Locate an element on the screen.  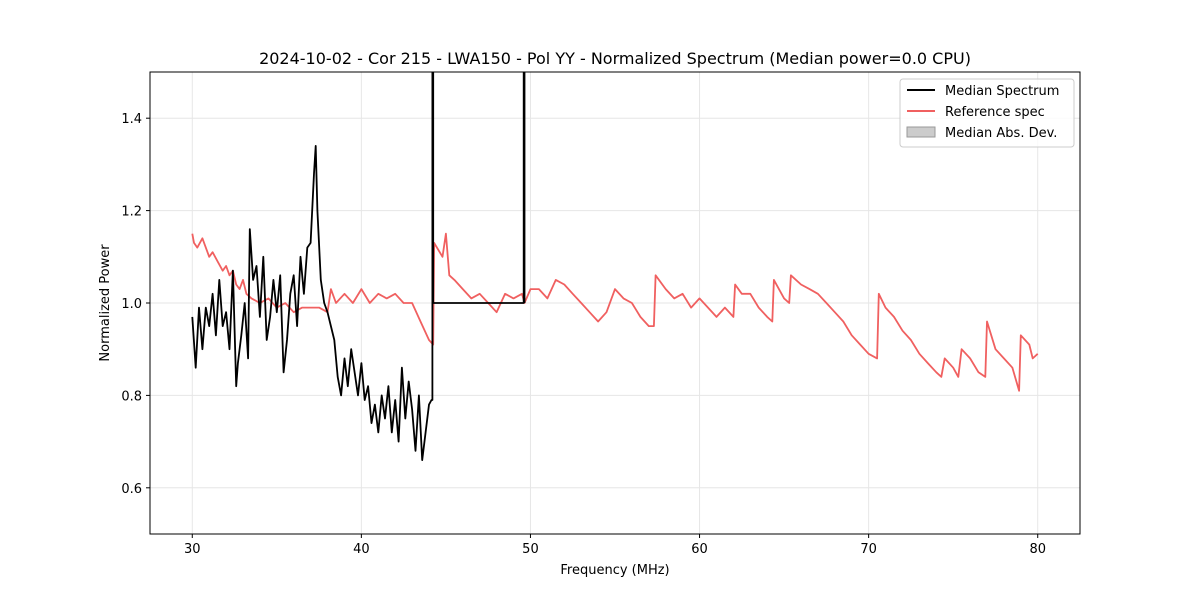
y-tick-label: 0.6 is located at coordinates (131, 489).